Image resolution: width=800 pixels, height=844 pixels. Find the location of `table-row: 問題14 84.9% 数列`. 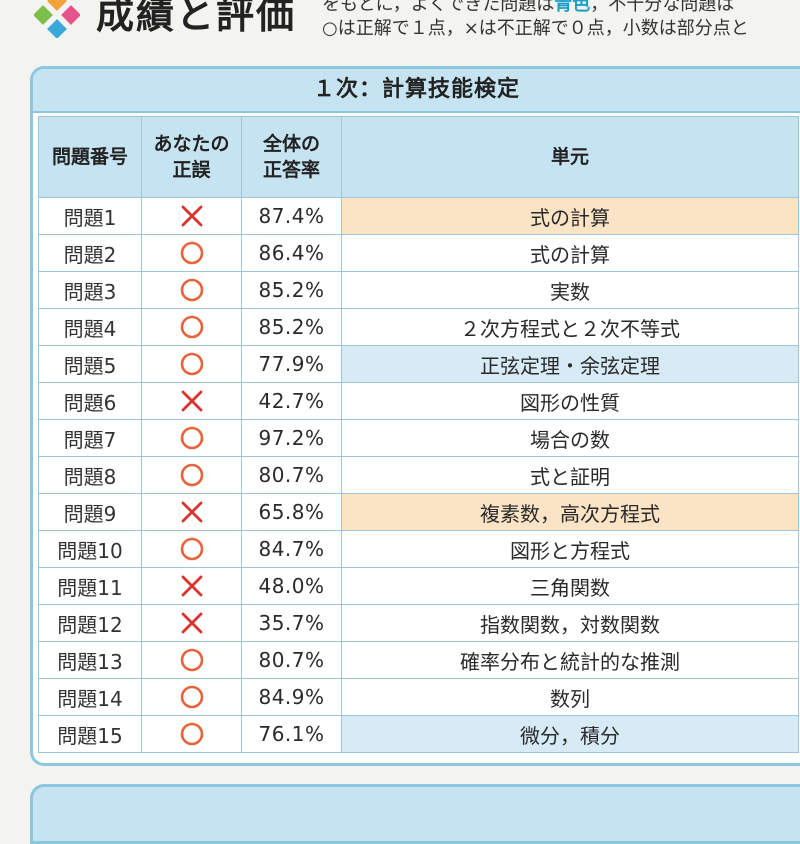

table-row: 問題14 84.9% 数列 is located at coordinates (418, 697).